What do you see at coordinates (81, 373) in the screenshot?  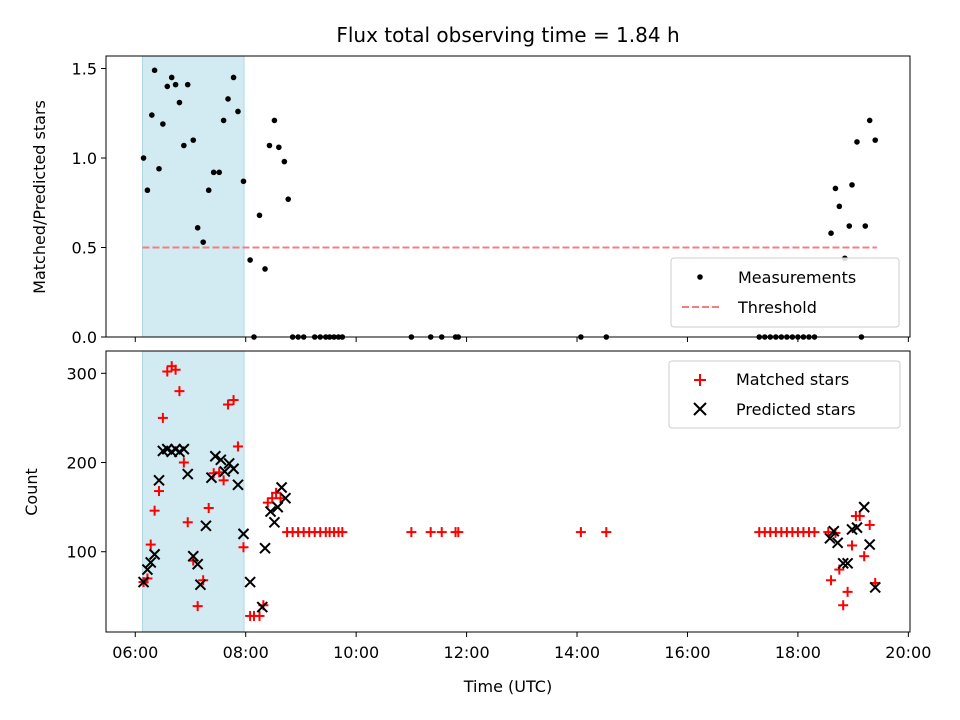 I see `bottom-y-tick-label: 300` at bounding box center [81, 373].